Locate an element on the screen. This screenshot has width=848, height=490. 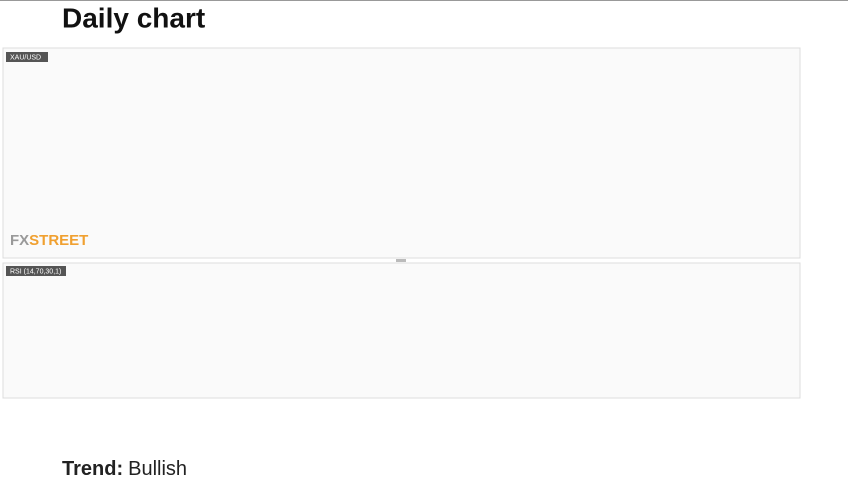
symbol-box is located at coordinates (27, 57).